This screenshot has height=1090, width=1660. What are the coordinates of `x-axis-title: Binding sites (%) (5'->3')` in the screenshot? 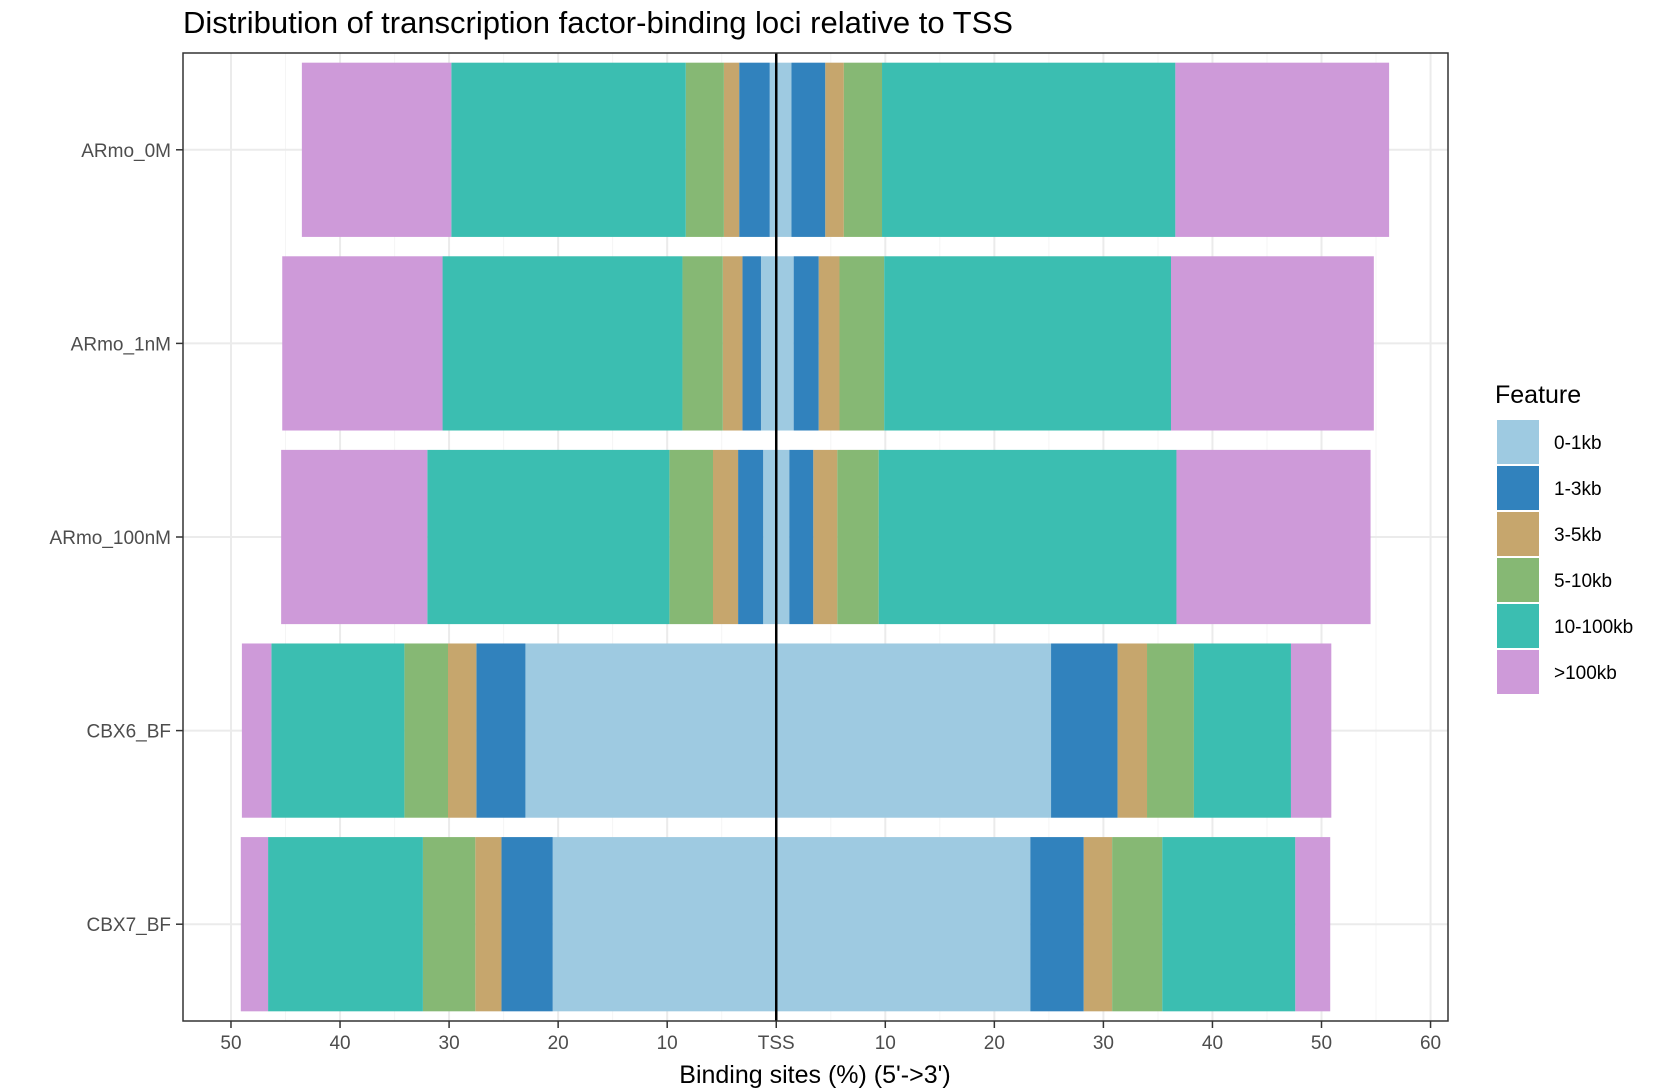 It's located at (814, 1075).